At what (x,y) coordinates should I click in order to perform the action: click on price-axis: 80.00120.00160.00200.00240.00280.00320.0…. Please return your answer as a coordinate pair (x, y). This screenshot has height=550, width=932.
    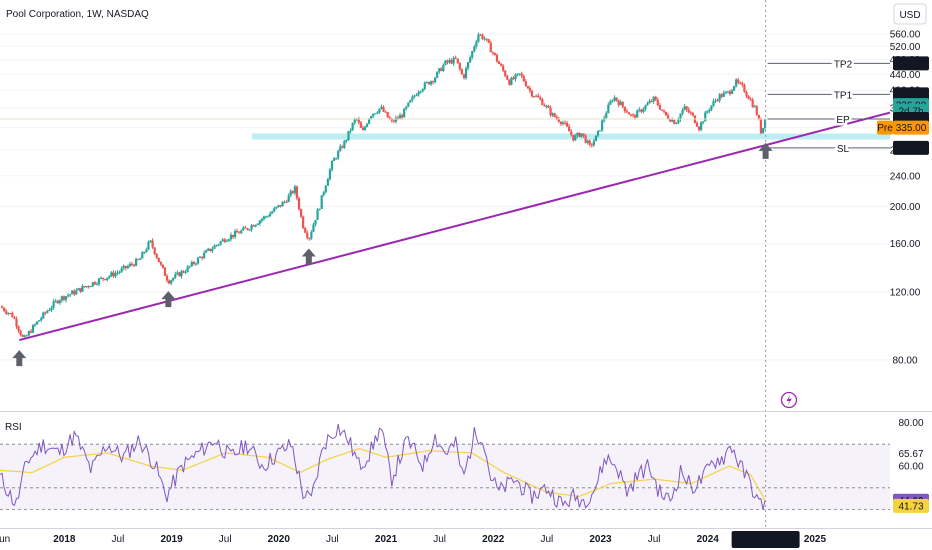
    Looking at the image, I should click on (905, 197).